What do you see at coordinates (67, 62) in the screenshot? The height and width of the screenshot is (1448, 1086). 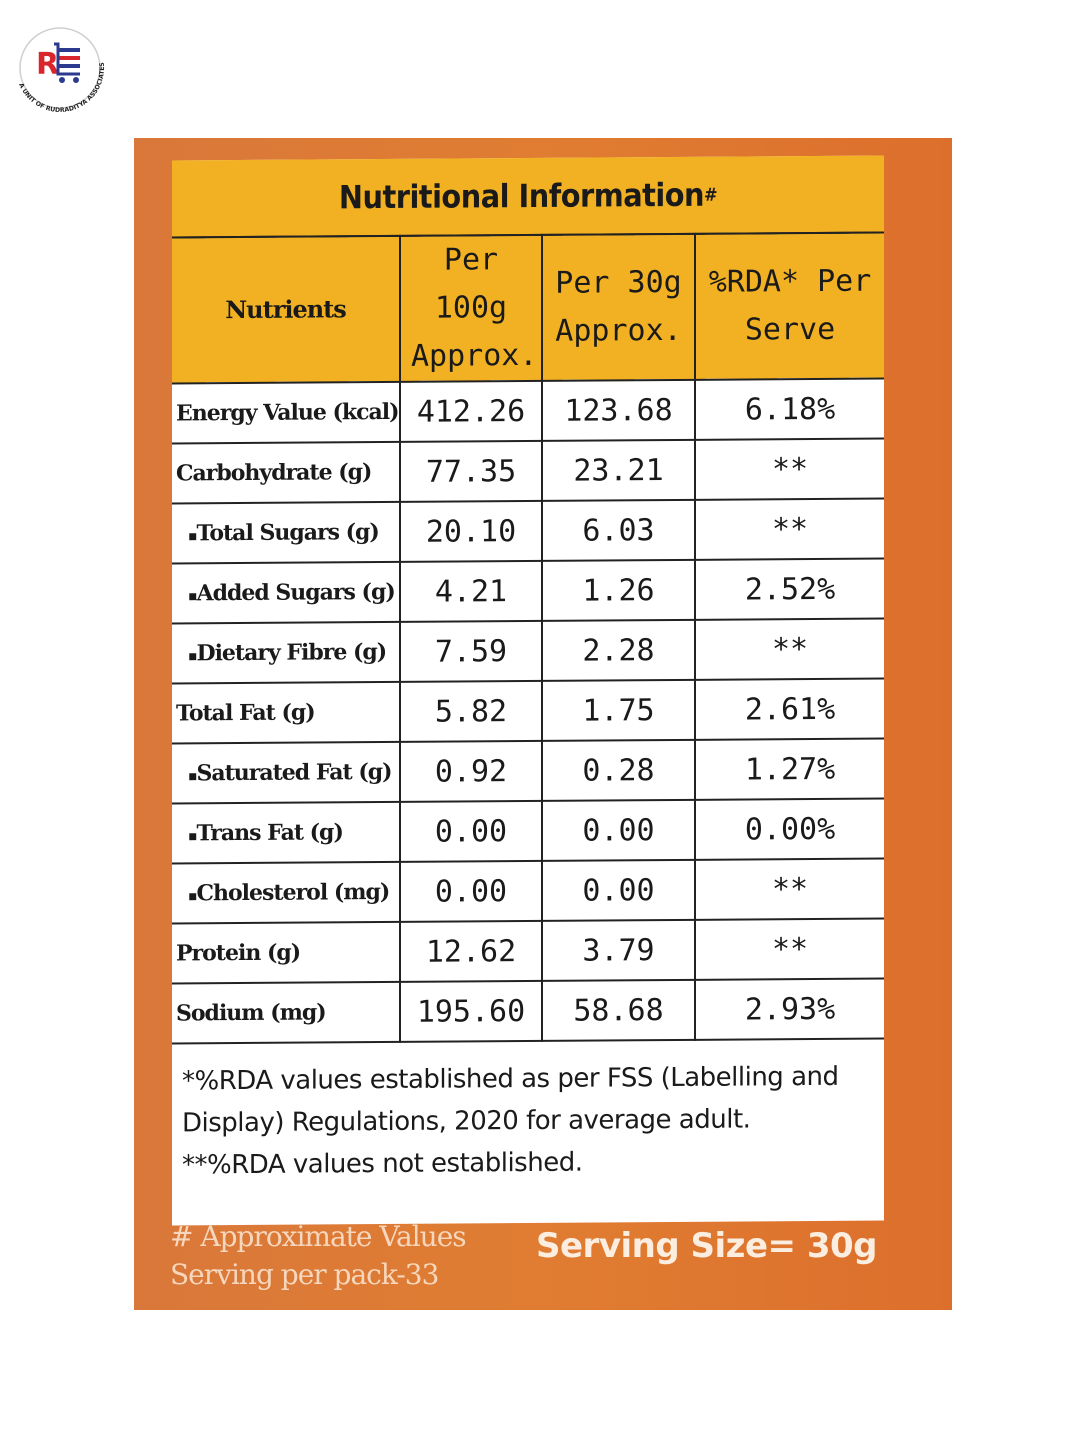 I see `cart-icon` at bounding box center [67, 62].